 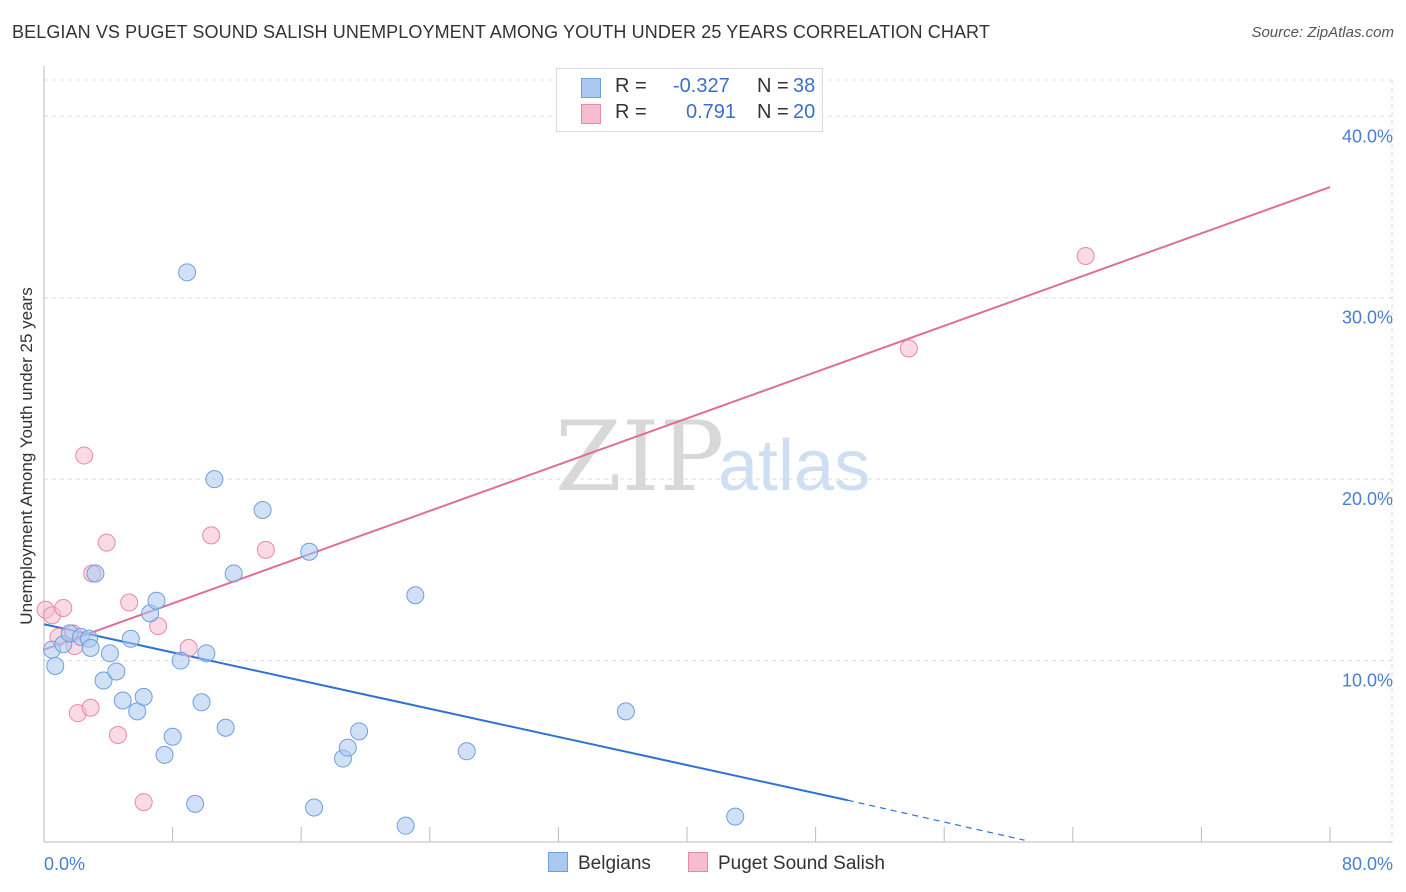 I want to click on legend-belgians-label: Belgians, so click(x=614, y=863).